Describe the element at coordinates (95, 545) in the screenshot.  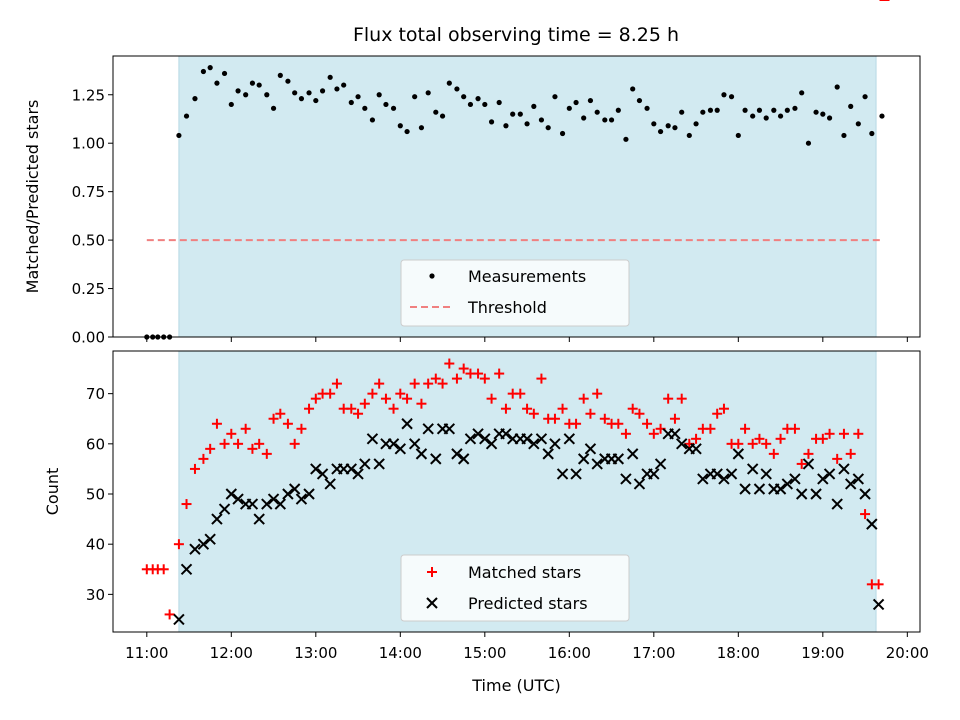
I see `y-tick-label: 40` at that location.